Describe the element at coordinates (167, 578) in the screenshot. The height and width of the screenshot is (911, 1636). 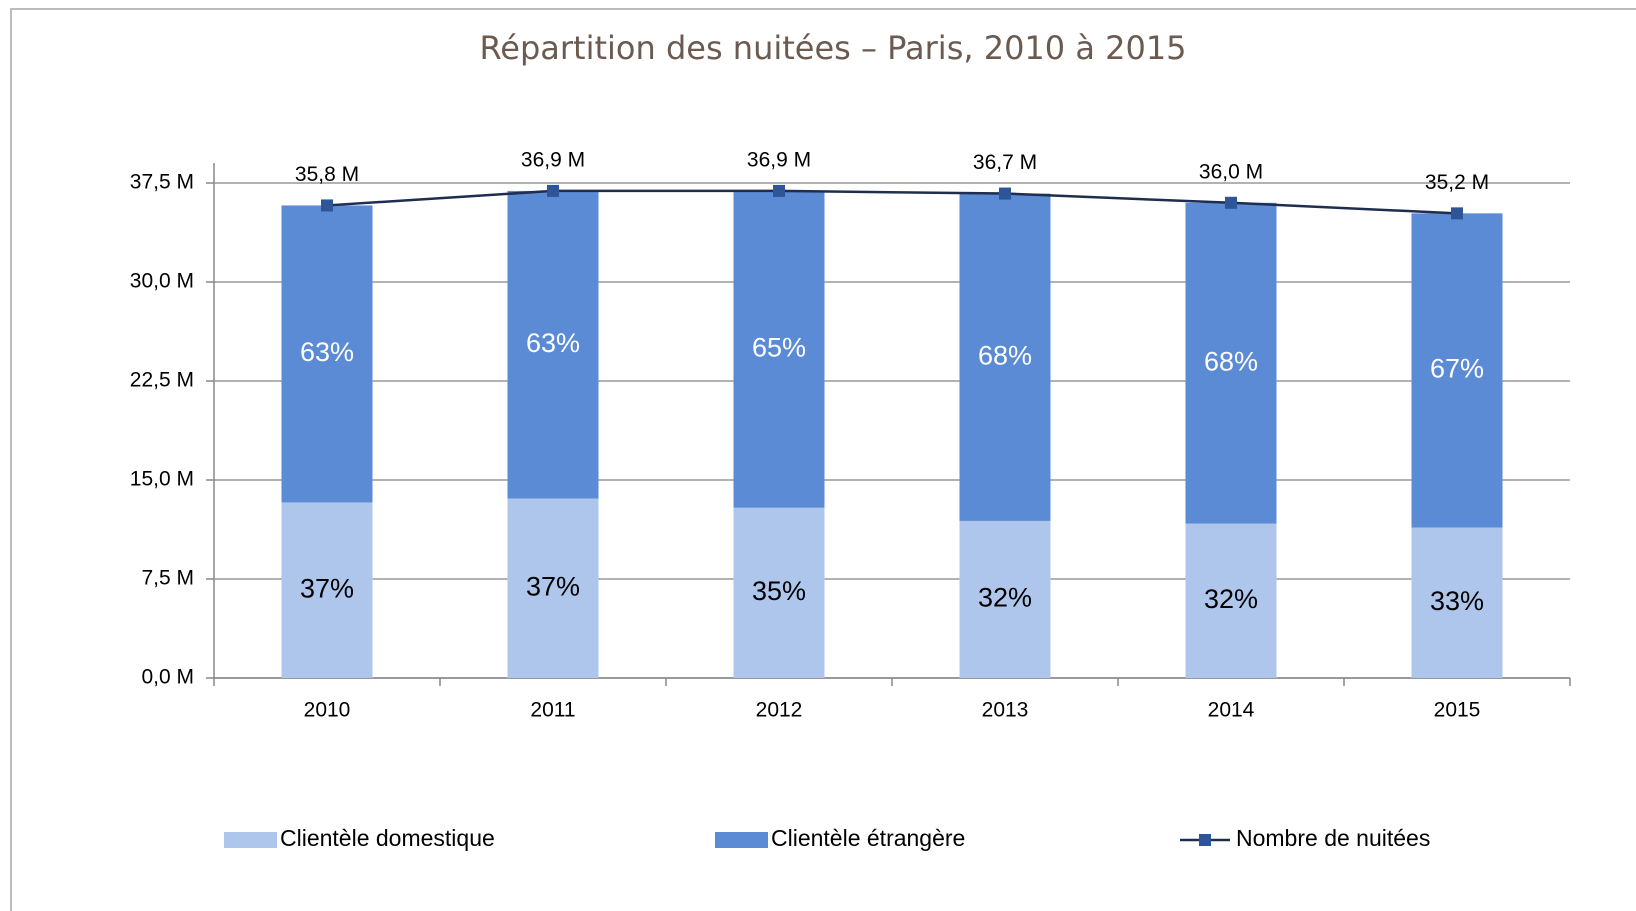
I see `y-tick-label: 7,5 M` at that location.